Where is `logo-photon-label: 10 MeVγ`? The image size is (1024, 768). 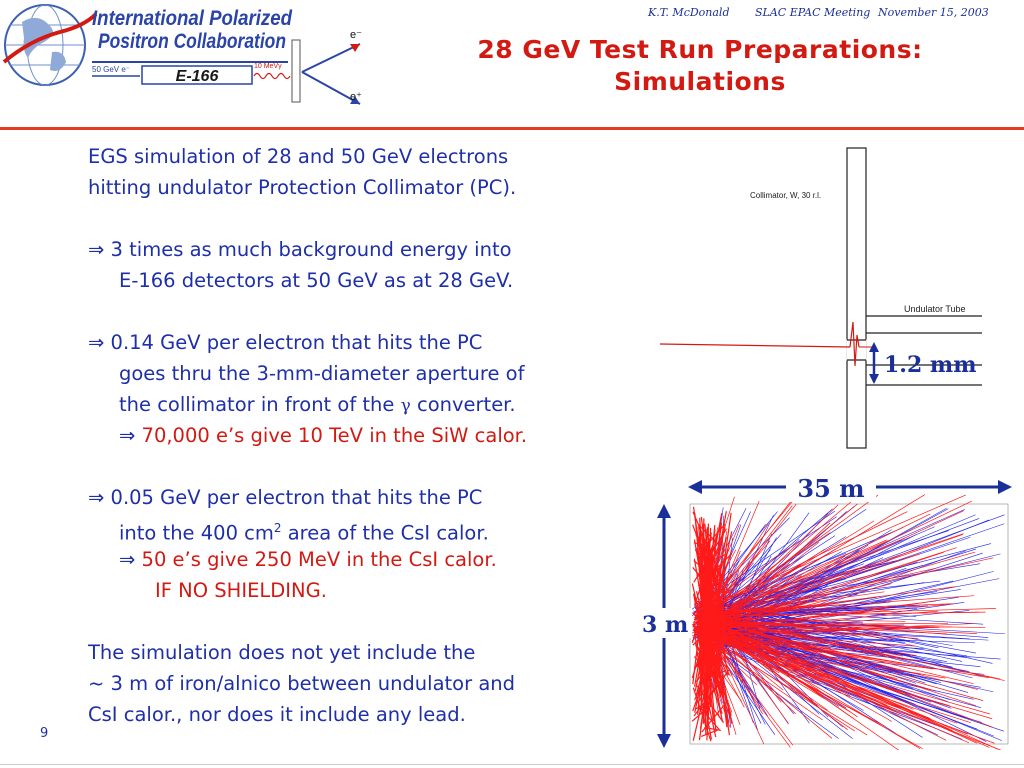
logo-photon-label: 10 MeVγ is located at coordinates (268, 66).